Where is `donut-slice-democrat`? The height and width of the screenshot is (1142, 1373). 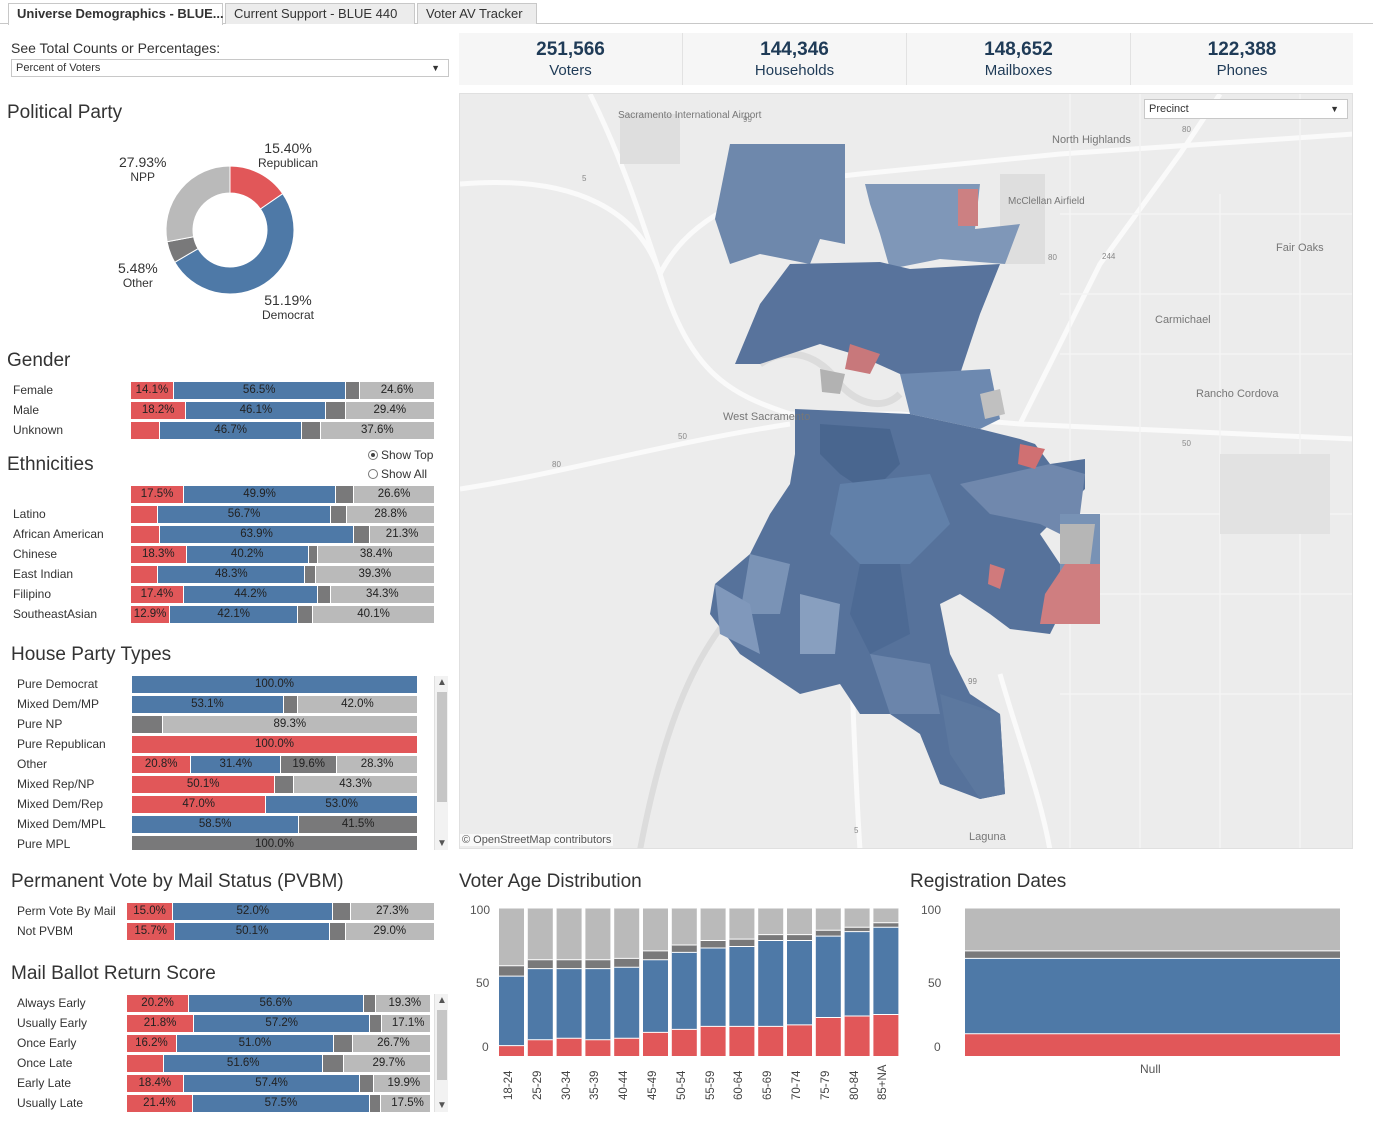
donut-slice-democrat is located at coordinates (234, 243).